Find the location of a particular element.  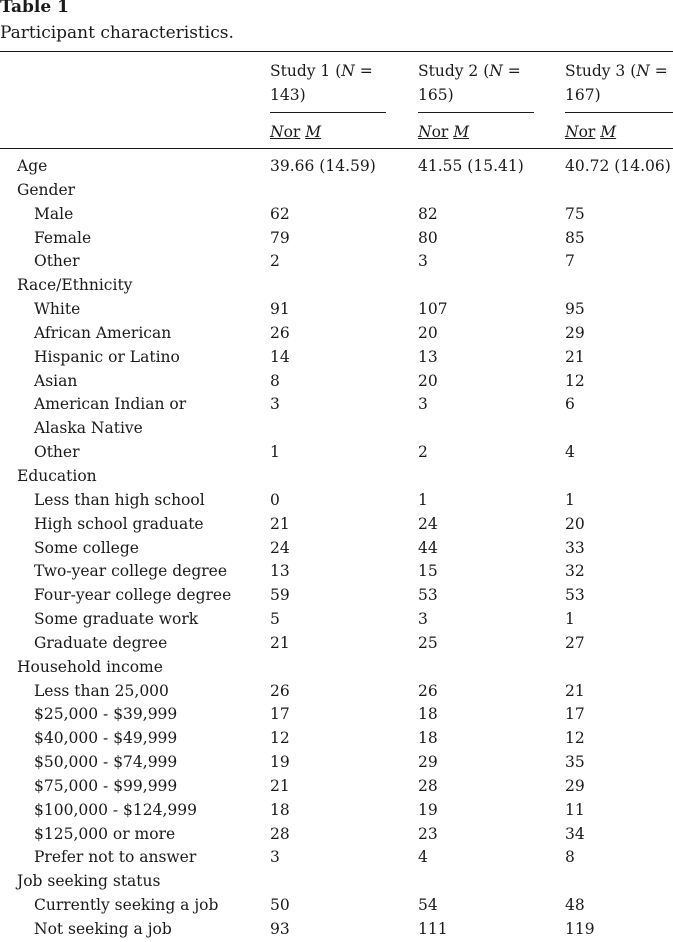

cell-study-1: 91 is located at coordinates (280, 310).